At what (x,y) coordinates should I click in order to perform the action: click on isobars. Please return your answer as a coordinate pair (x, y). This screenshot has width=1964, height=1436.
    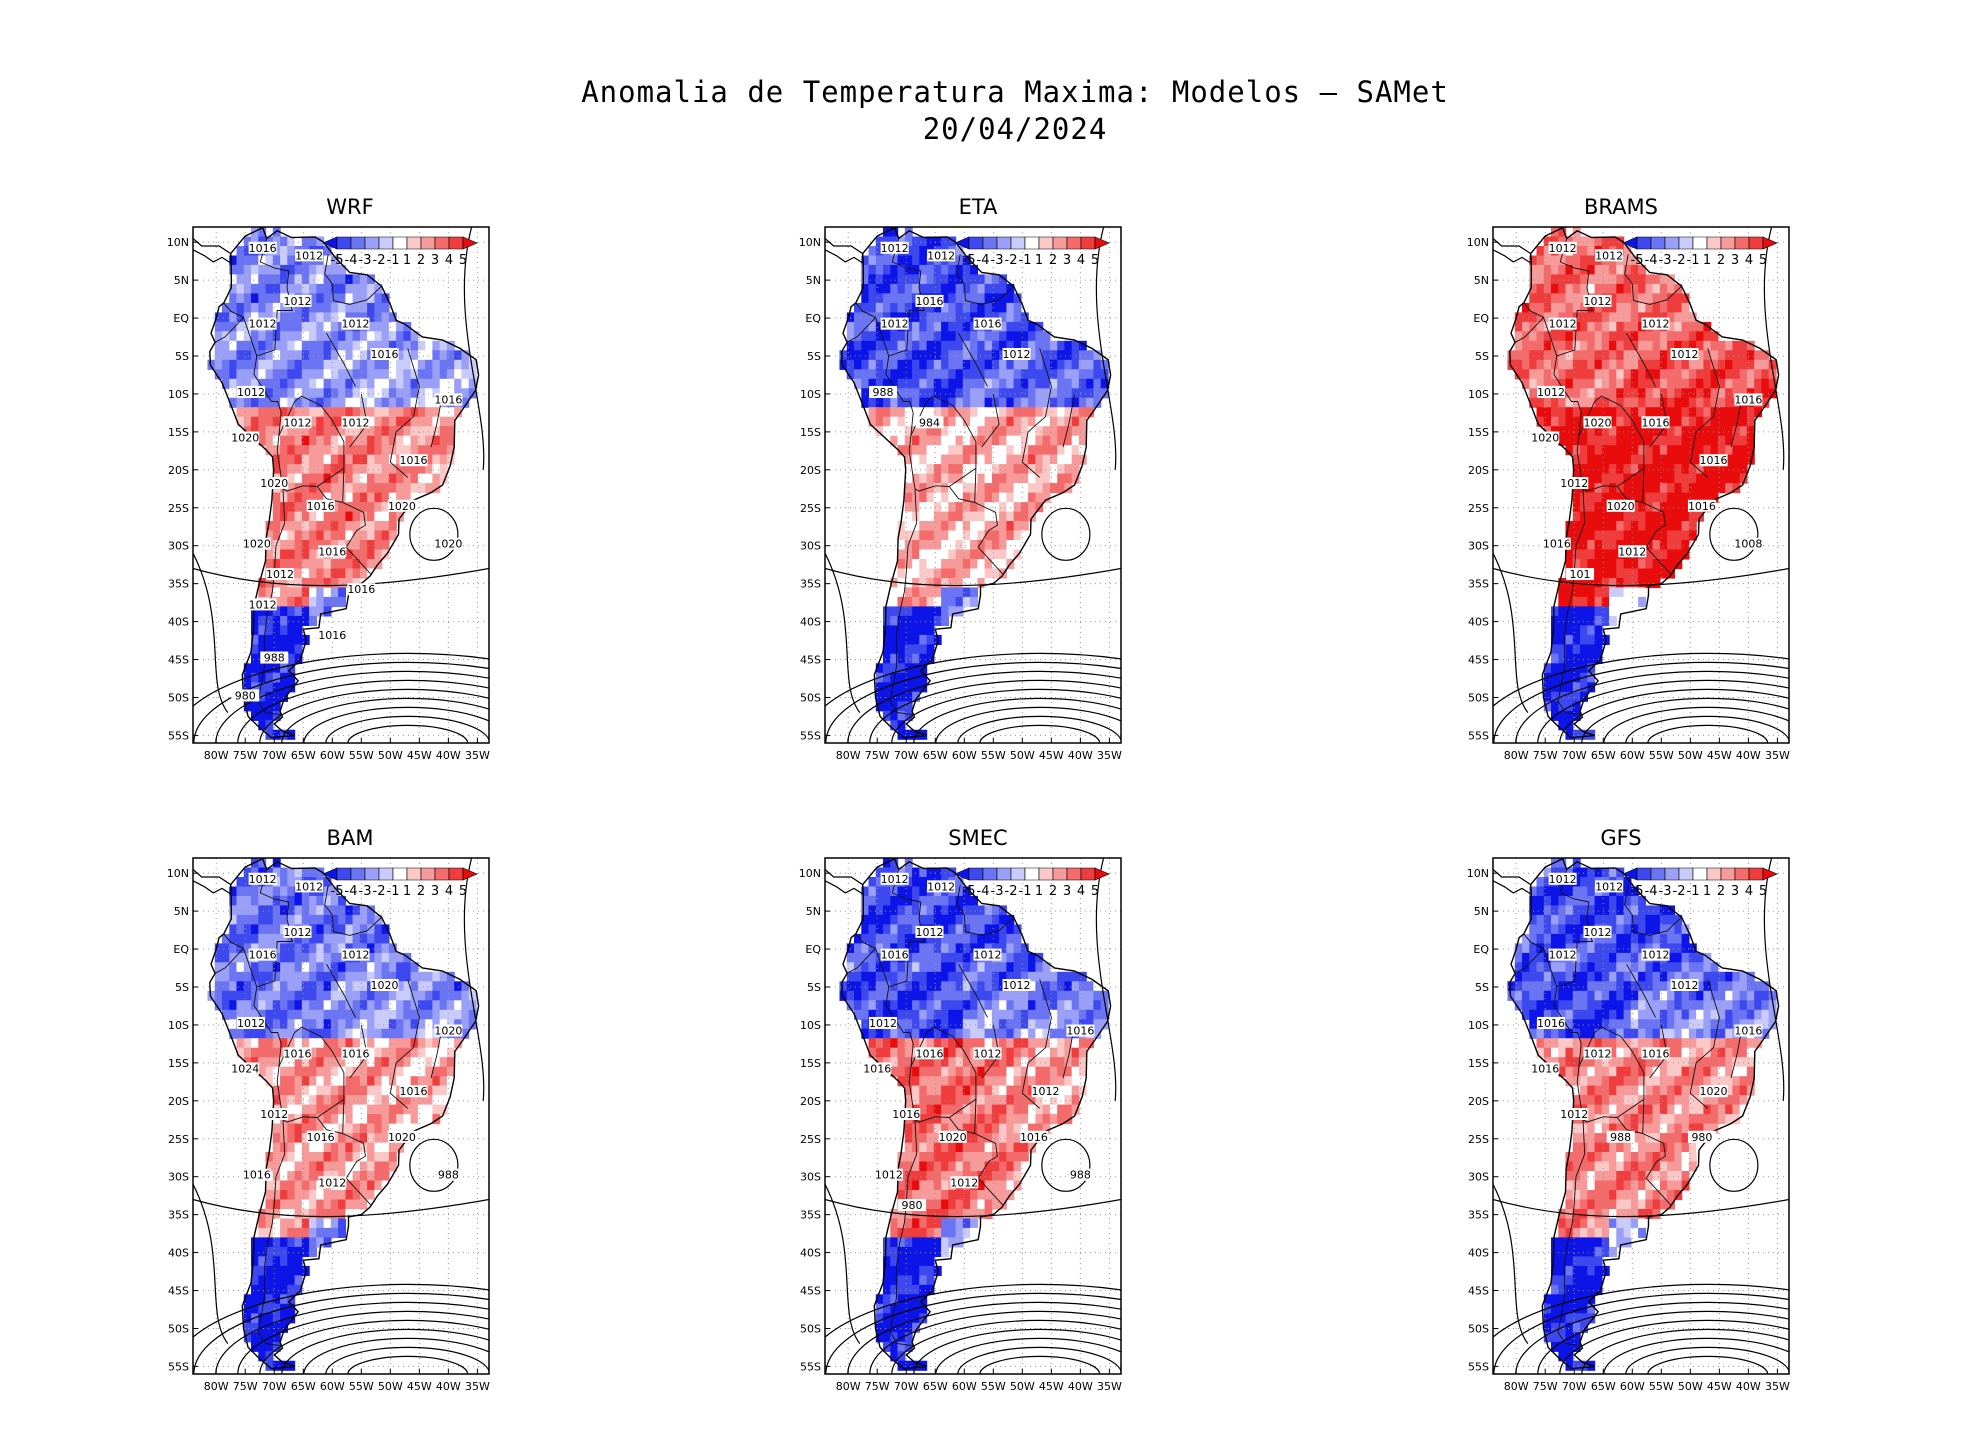
    Looking at the image, I should click on (973, 485).